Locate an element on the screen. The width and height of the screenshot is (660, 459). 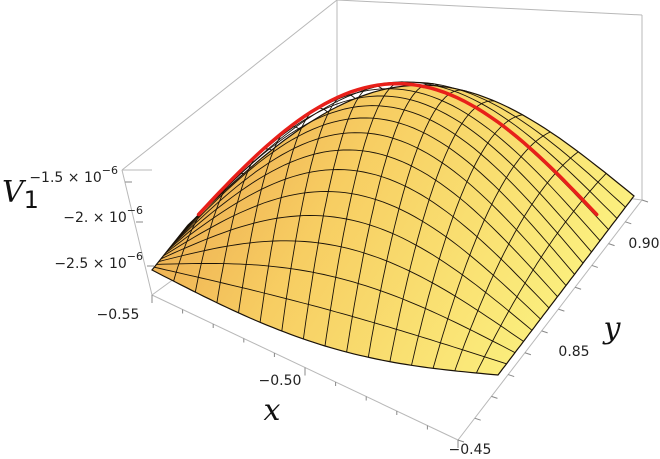
y-tick-label-2: 0.90 is located at coordinates (643, 244).